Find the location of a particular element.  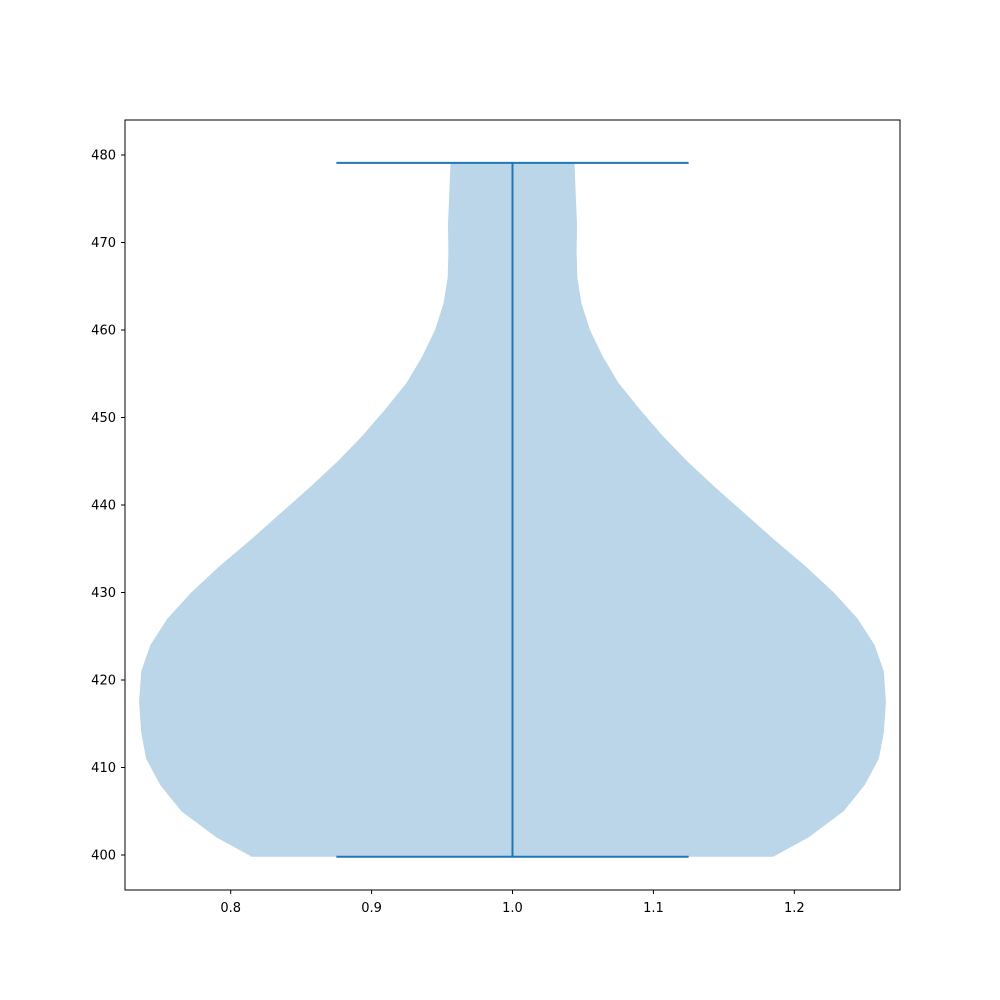

y-tick-label-0: 400 is located at coordinates (103, 856).